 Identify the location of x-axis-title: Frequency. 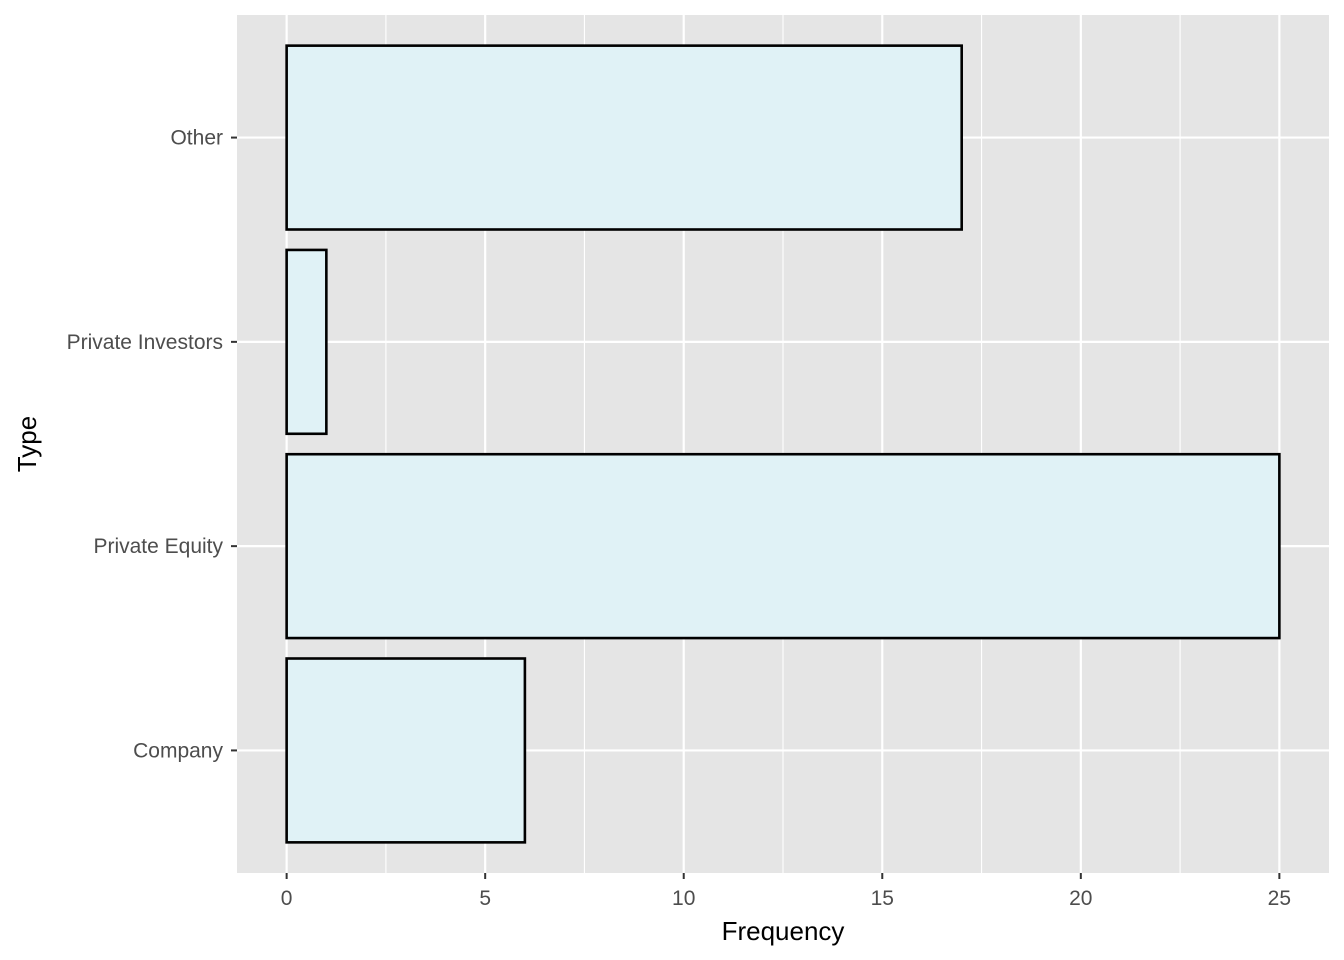
(783, 931).